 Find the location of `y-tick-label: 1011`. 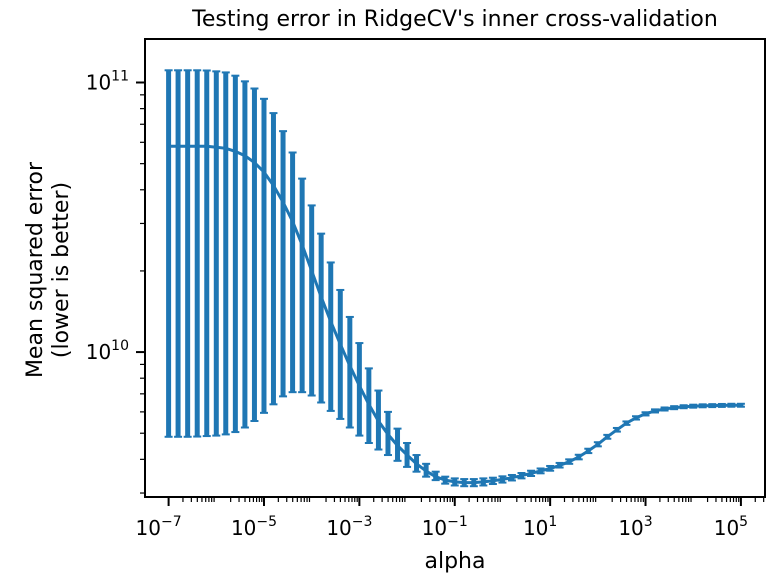

y-tick-label: 1011 is located at coordinates (107, 82).